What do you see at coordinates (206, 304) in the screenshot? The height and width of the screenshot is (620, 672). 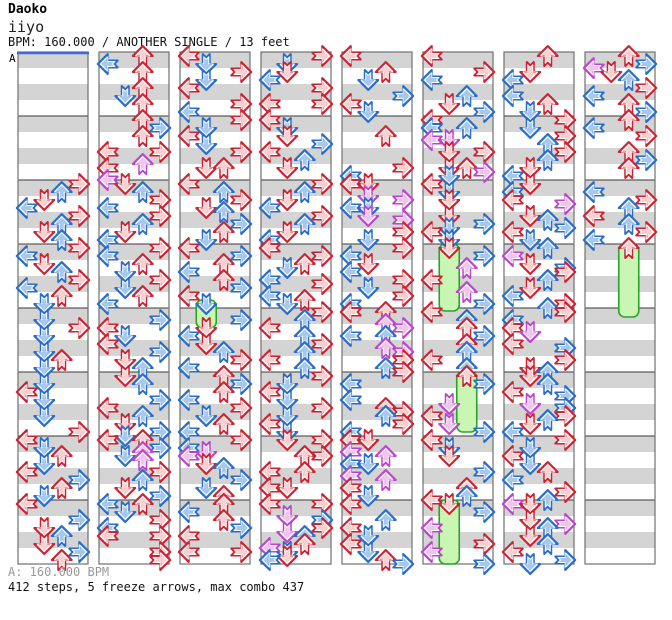 I see `freeze-head-arrow-down` at bounding box center [206, 304].